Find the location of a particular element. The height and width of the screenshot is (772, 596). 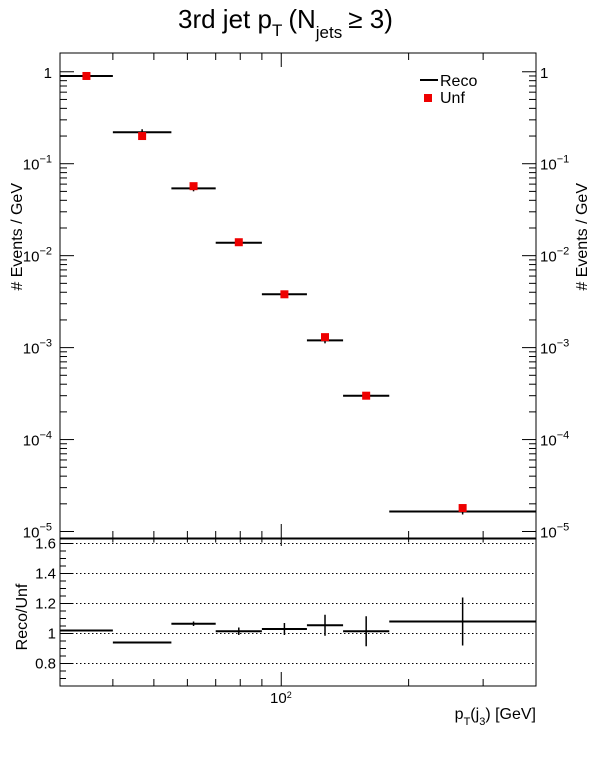

y-tick-label-right: 10⁻⁵ is located at coordinates (554, 532).